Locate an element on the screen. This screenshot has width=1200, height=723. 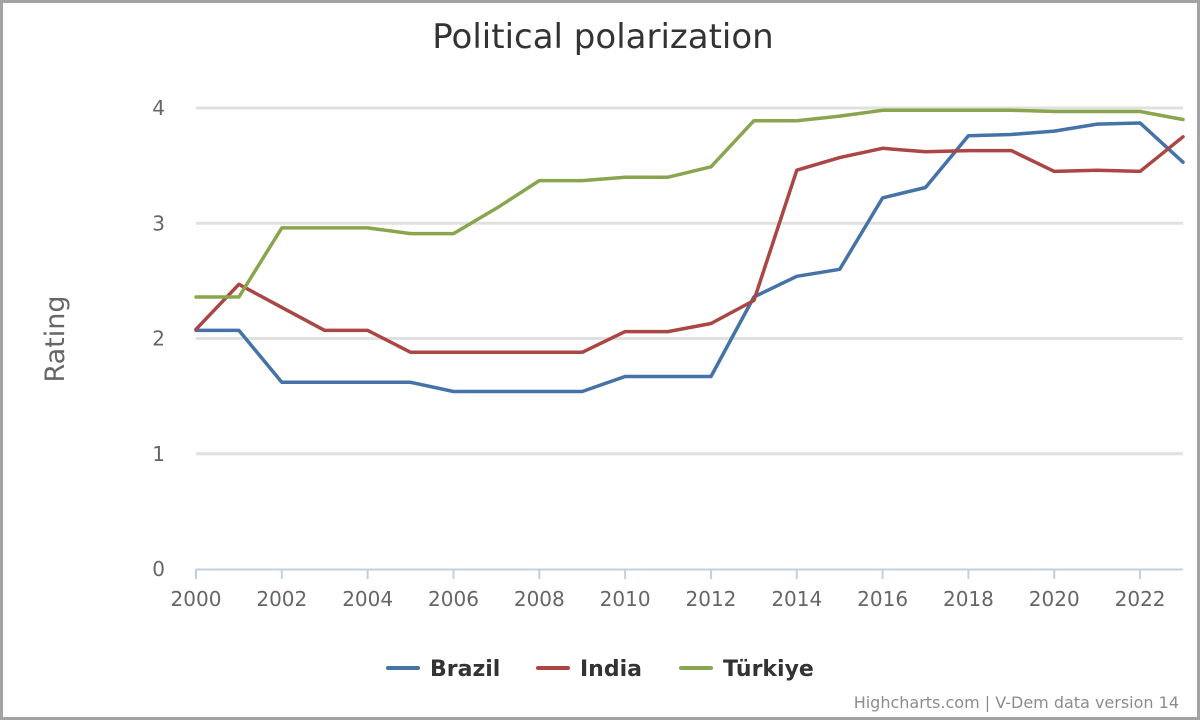
legend-item-brazil: Brazil is located at coordinates (443, 669).